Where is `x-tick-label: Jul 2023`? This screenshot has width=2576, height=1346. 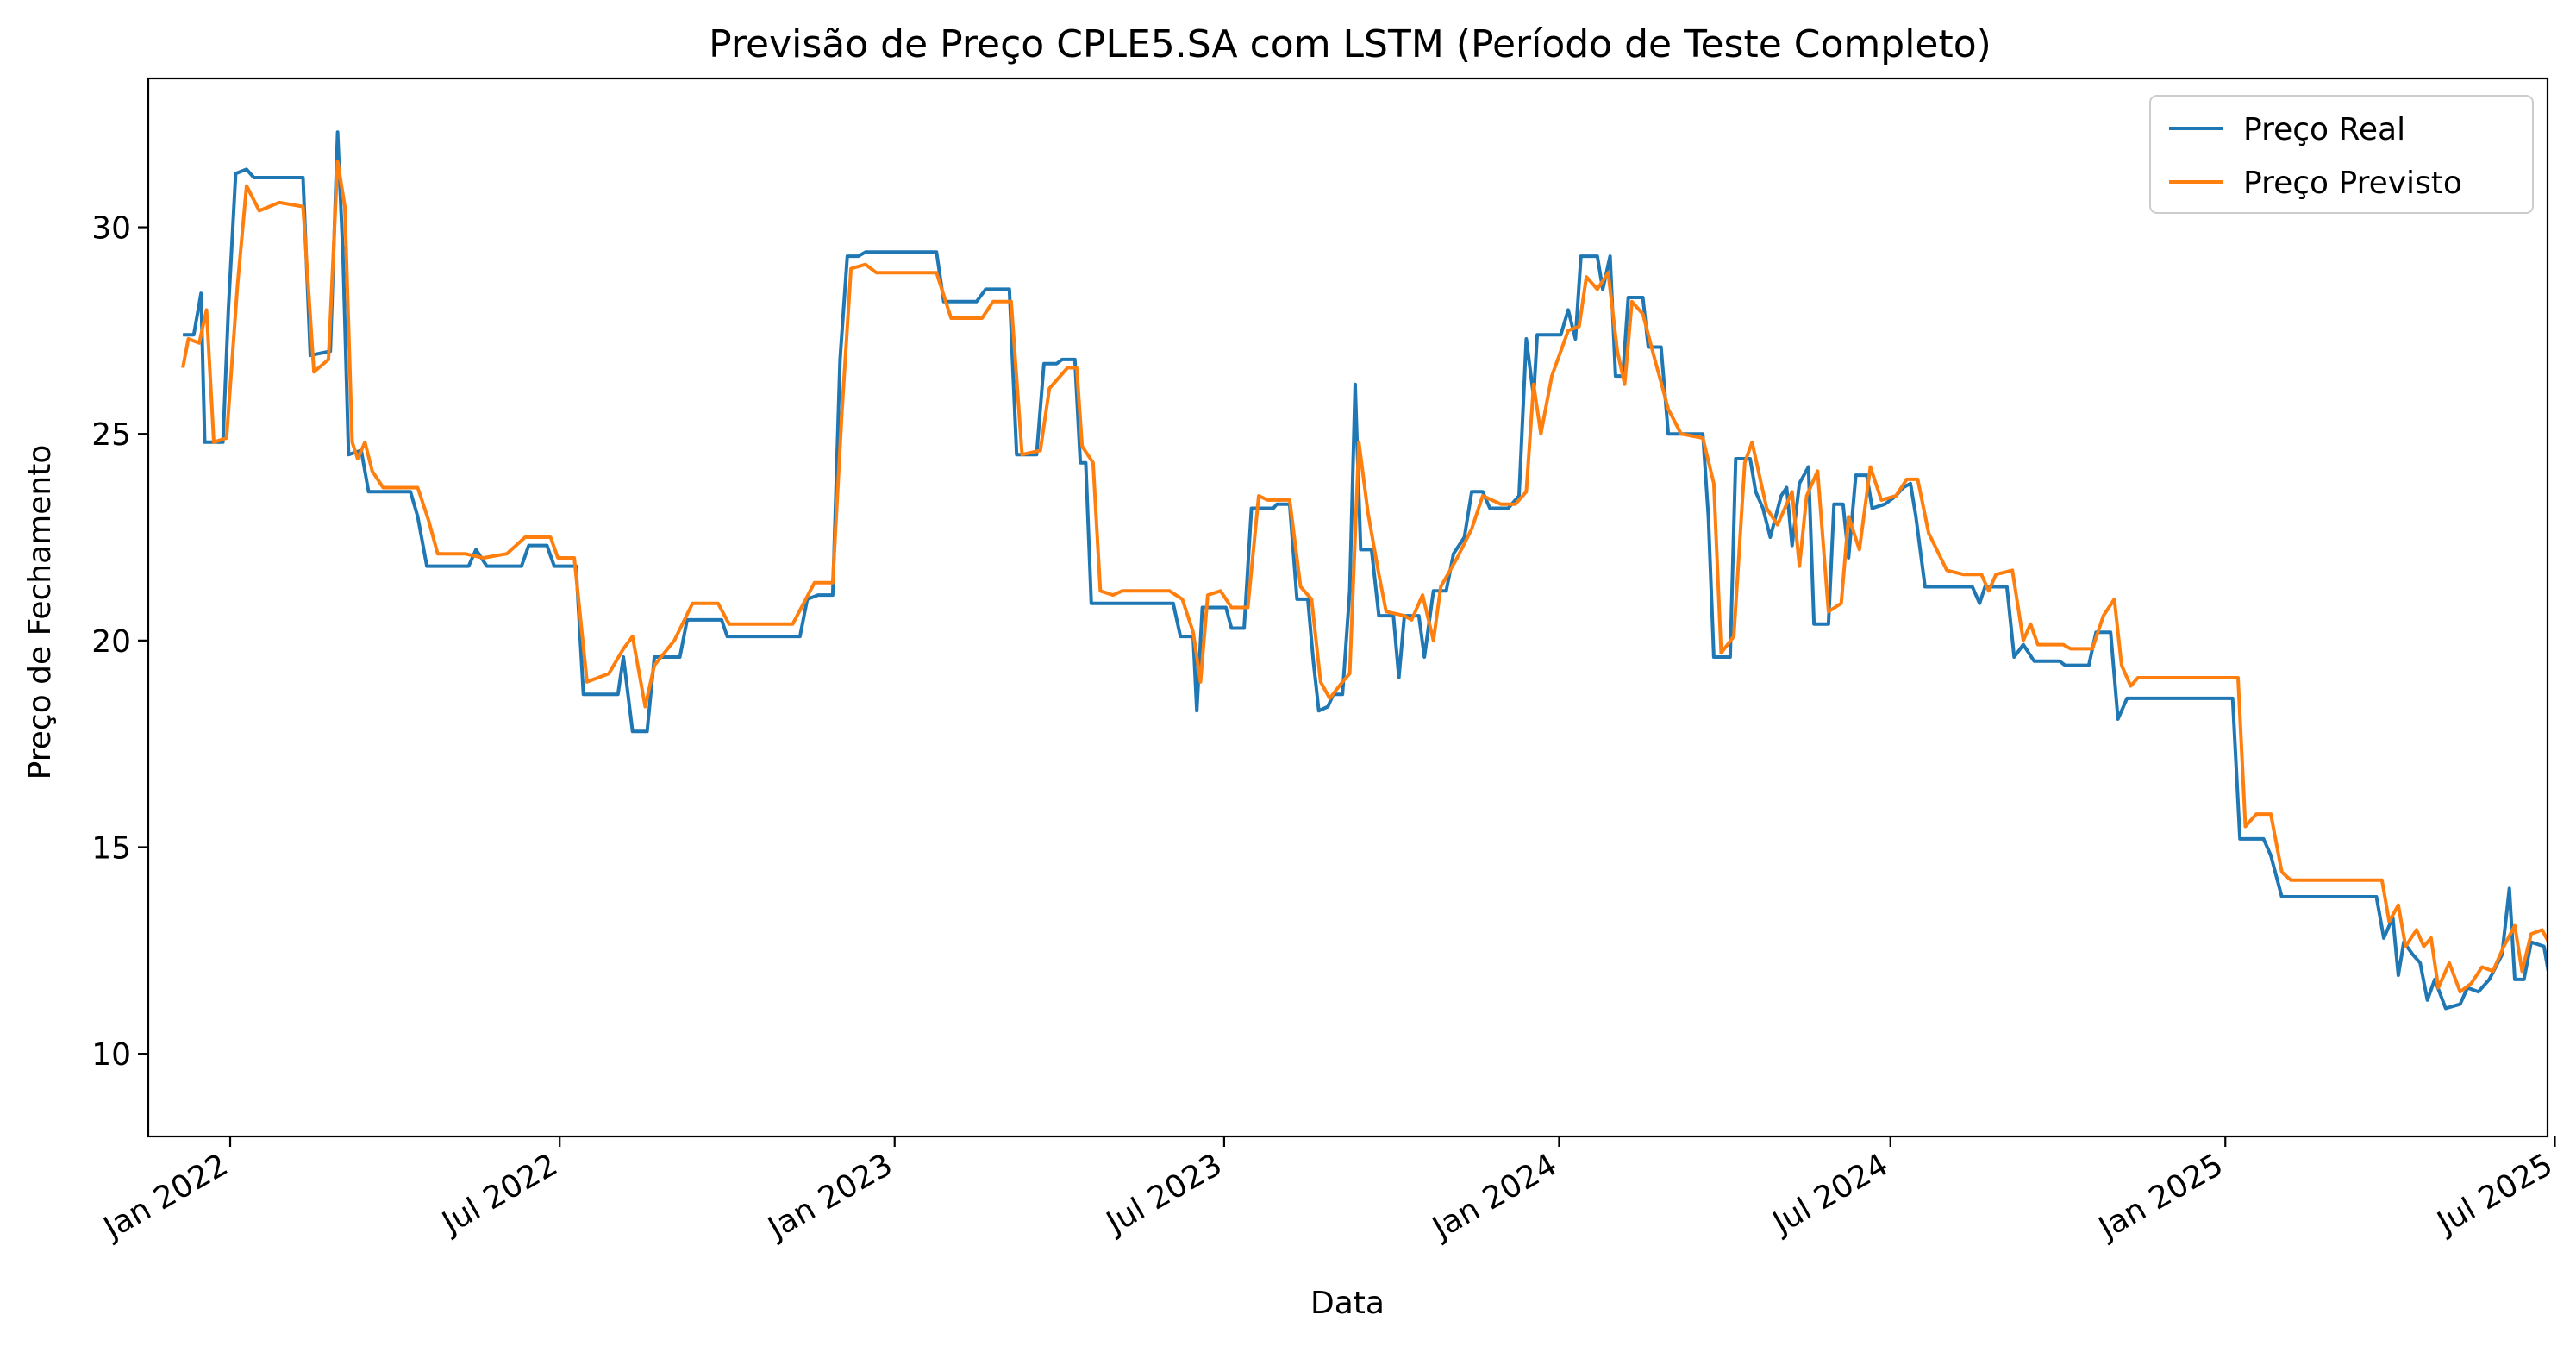
x-tick-label: Jul 2023 is located at coordinates (1163, 1194).